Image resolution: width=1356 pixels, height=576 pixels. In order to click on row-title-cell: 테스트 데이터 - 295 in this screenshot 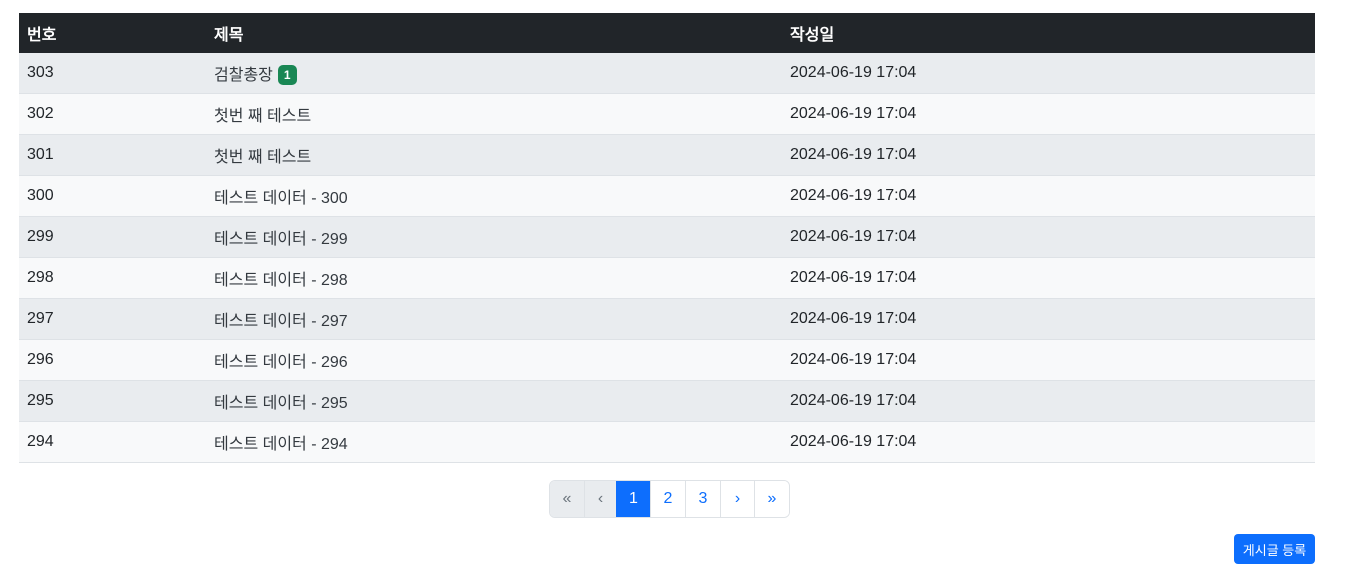, I will do `click(494, 401)`.